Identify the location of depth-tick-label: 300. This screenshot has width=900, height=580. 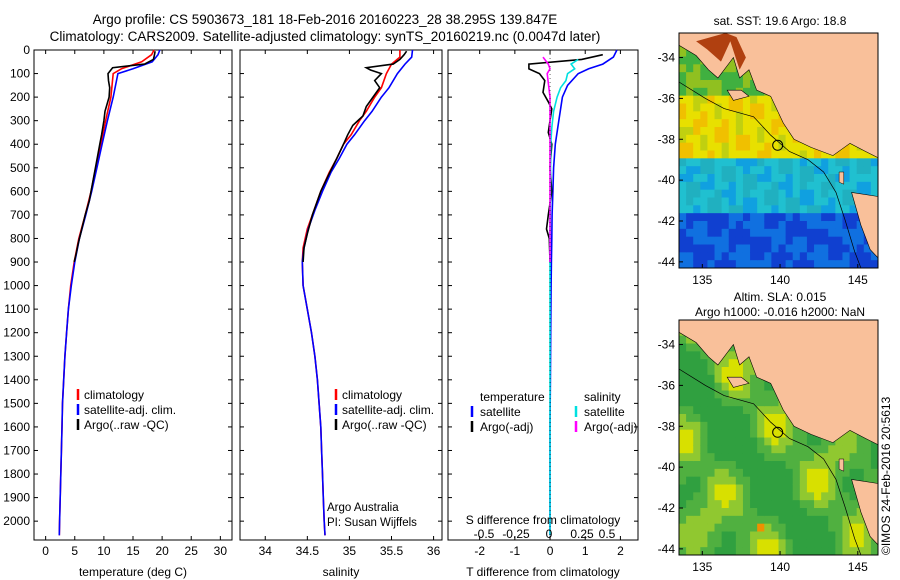
(20, 121).